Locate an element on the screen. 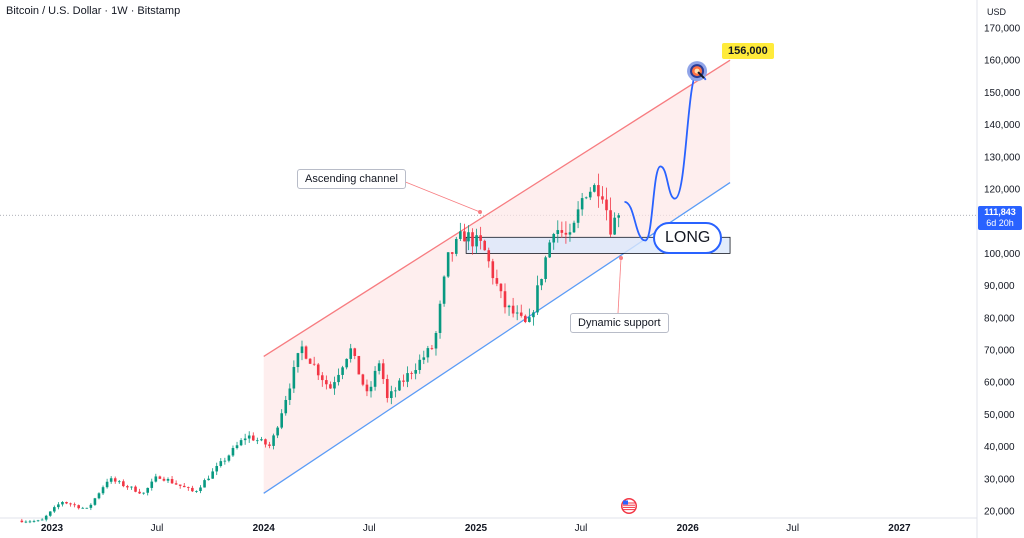  ascending-channel-label: Ascending channel is located at coordinates (351, 179).